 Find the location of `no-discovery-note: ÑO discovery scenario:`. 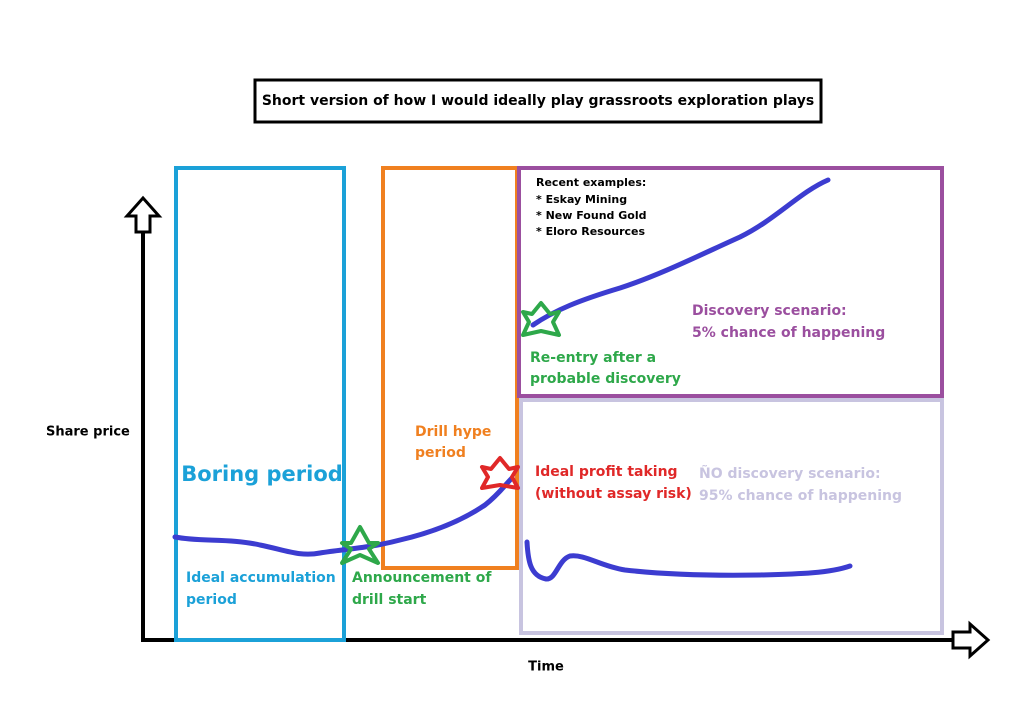

no-discovery-note: ÑO discovery scenario: is located at coordinates (790, 473).